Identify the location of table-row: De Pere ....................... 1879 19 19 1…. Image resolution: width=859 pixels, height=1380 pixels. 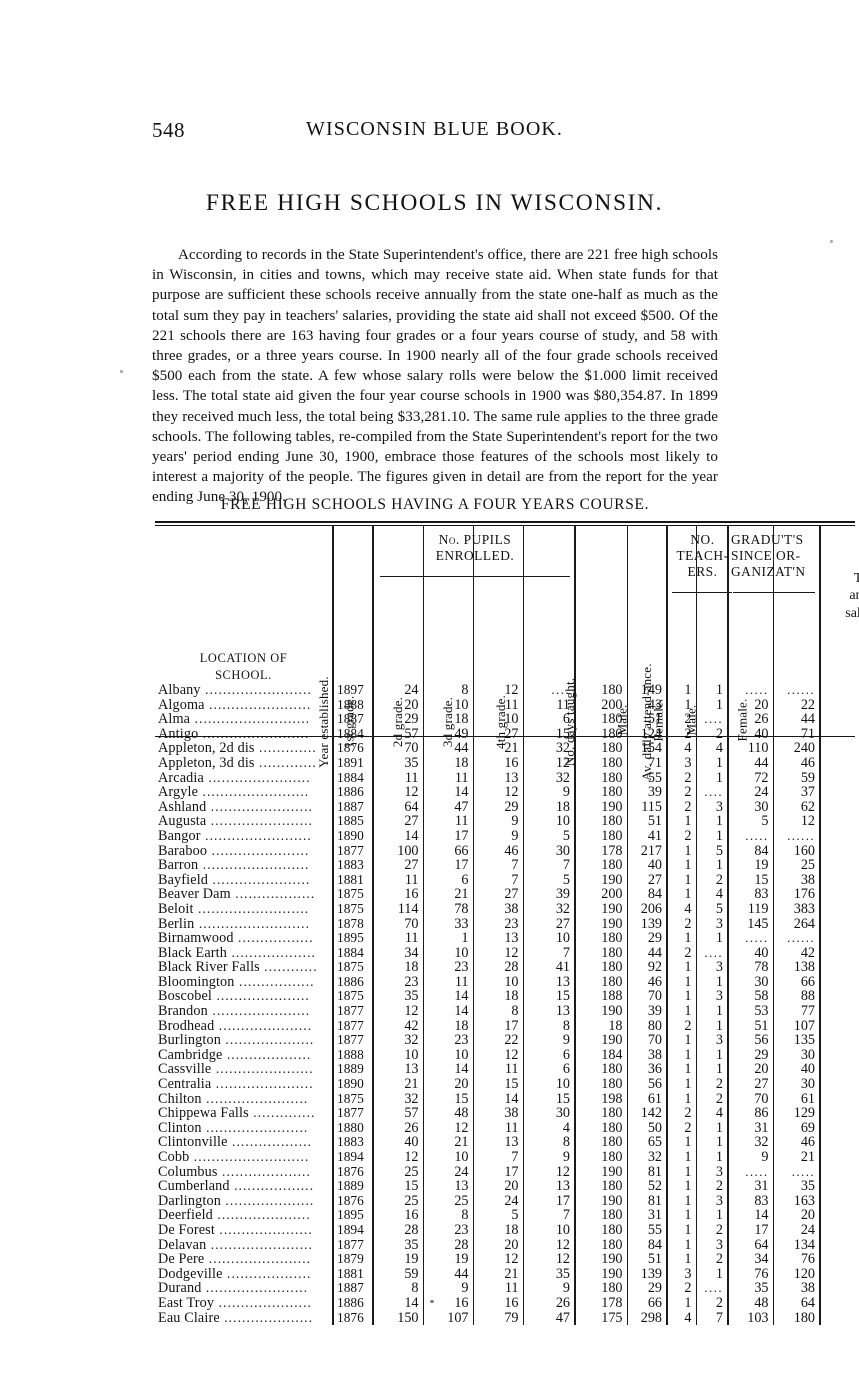
(507, 1259).